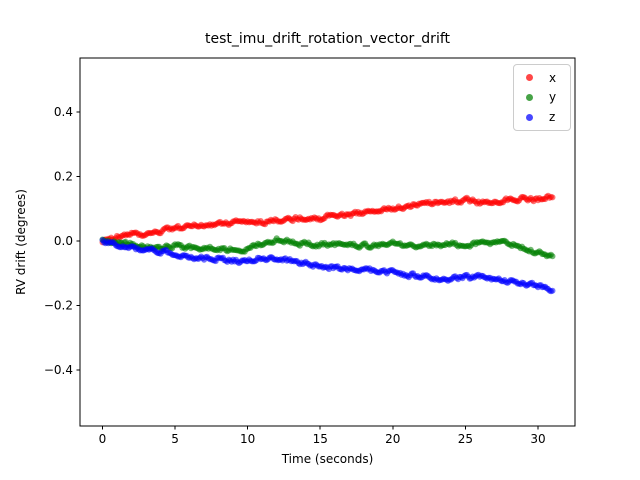 This screenshot has height=480, width=640. Describe the element at coordinates (58, 305) in the screenshot. I see `y-tick-label: −0.2` at that location.